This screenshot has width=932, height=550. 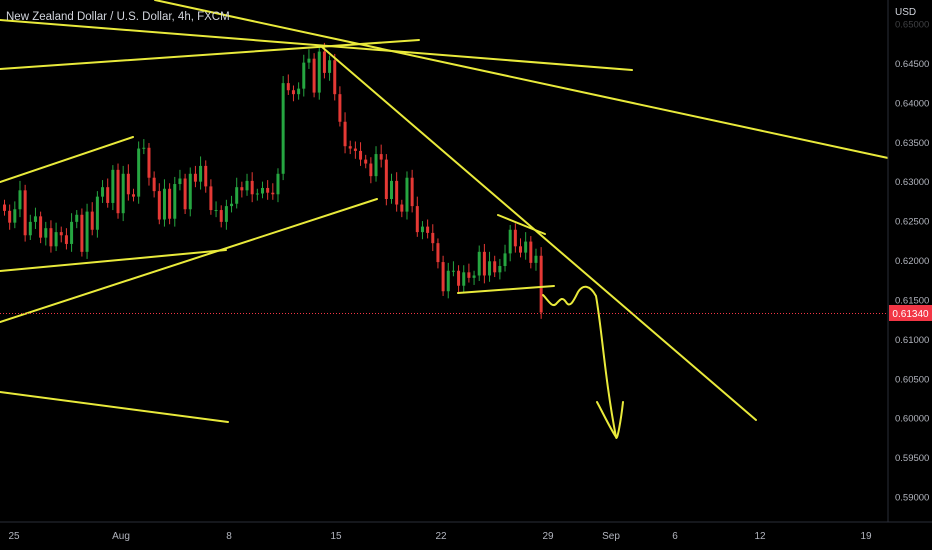 I want to click on price-tick-label: 0.61500, so click(x=912, y=300).